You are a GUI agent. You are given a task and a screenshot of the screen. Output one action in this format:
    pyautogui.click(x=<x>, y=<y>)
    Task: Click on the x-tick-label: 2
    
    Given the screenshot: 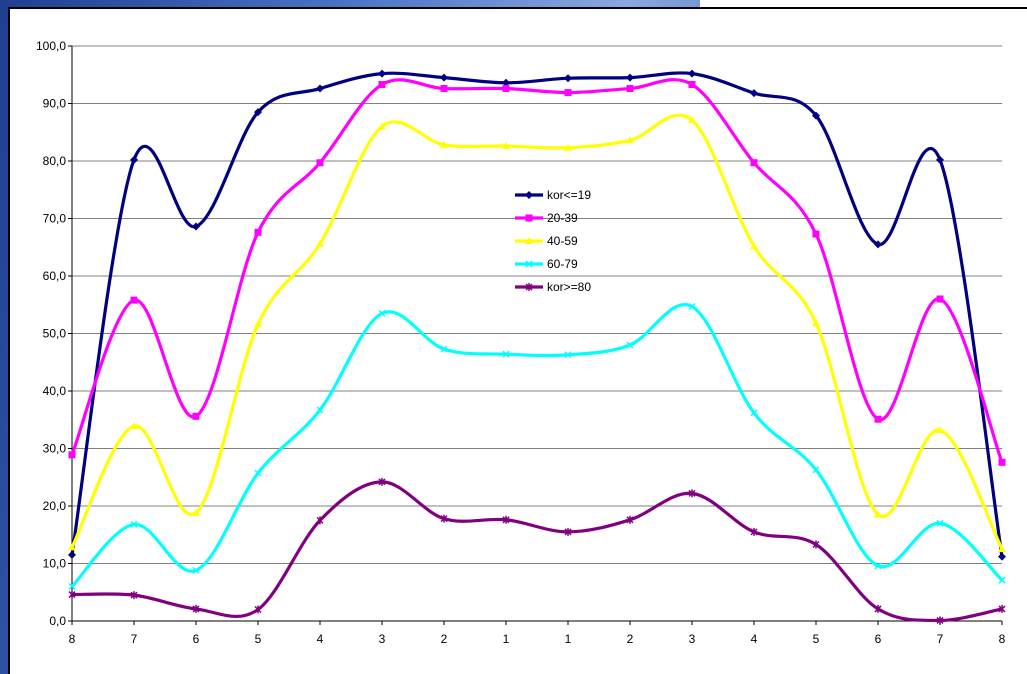 What is the action you would take?
    pyautogui.click(x=444, y=639)
    